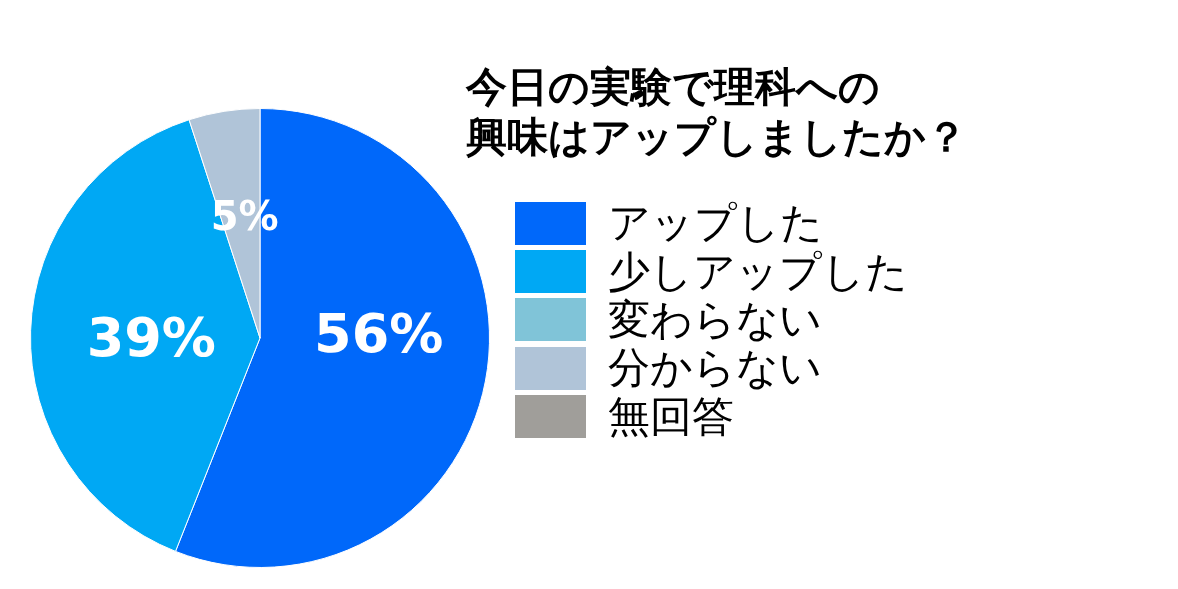 This screenshot has width=1178, height=589. Describe the element at coordinates (379, 333) in the screenshot. I see `data-label: 56%` at that location.